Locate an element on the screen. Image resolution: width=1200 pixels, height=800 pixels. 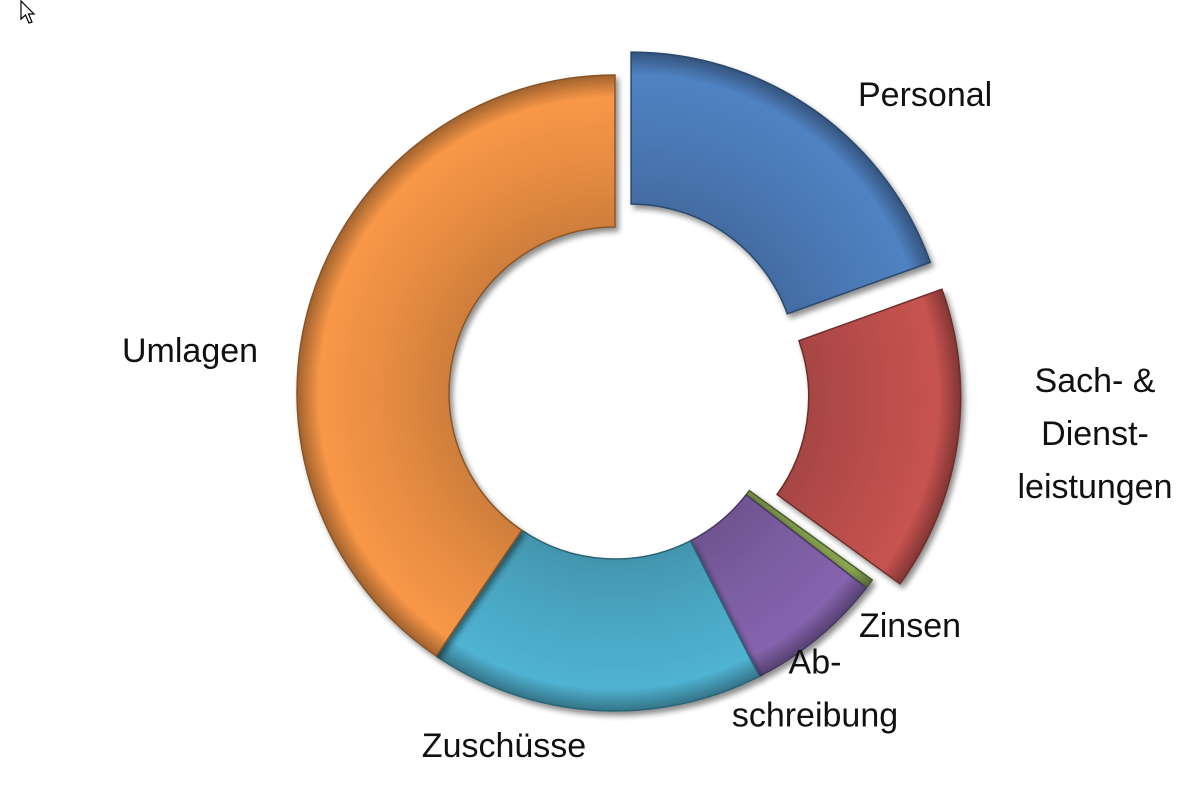
label-line: Umlagen is located at coordinates (190, 351).